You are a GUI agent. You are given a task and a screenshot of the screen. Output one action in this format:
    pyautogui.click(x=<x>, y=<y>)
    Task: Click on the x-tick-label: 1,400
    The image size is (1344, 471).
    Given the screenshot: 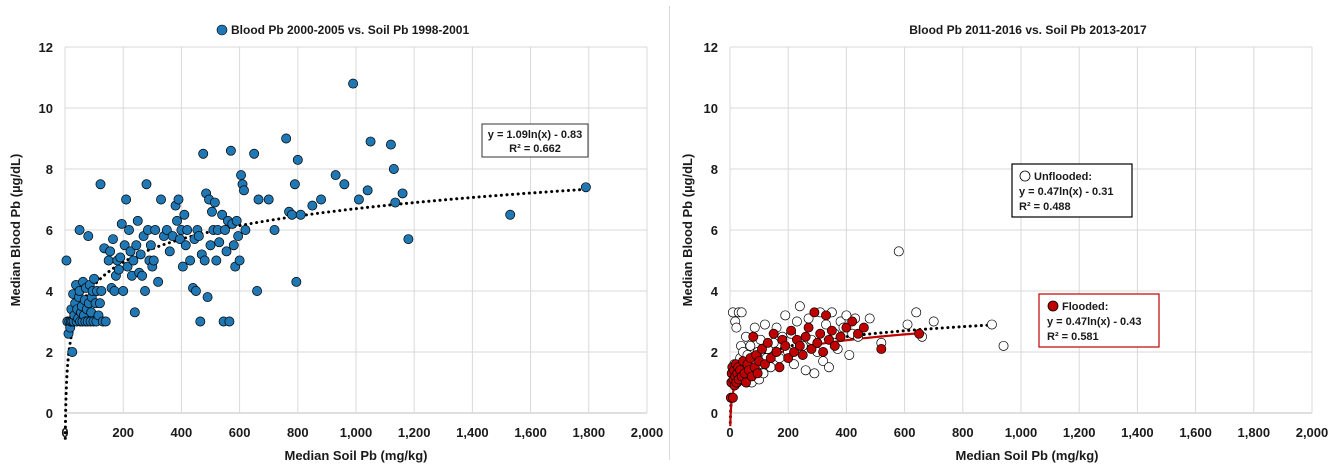 What is the action you would take?
    pyautogui.click(x=472, y=432)
    